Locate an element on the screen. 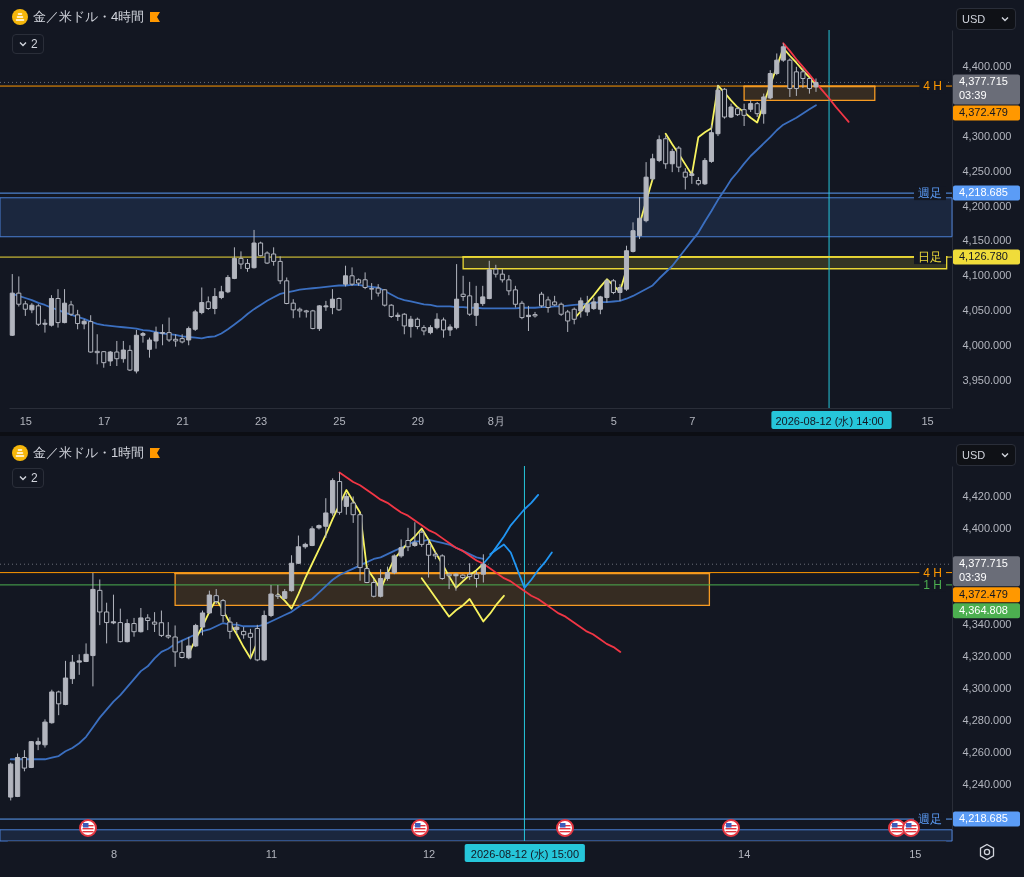 The width and height of the screenshot is (1024, 877). y-tick-label: 3,950.000 is located at coordinates (987, 379).